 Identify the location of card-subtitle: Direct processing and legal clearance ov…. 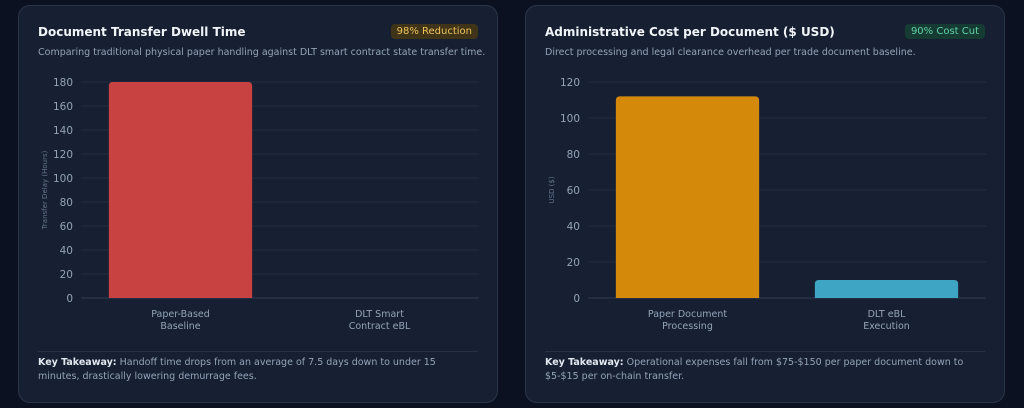
(730, 52).